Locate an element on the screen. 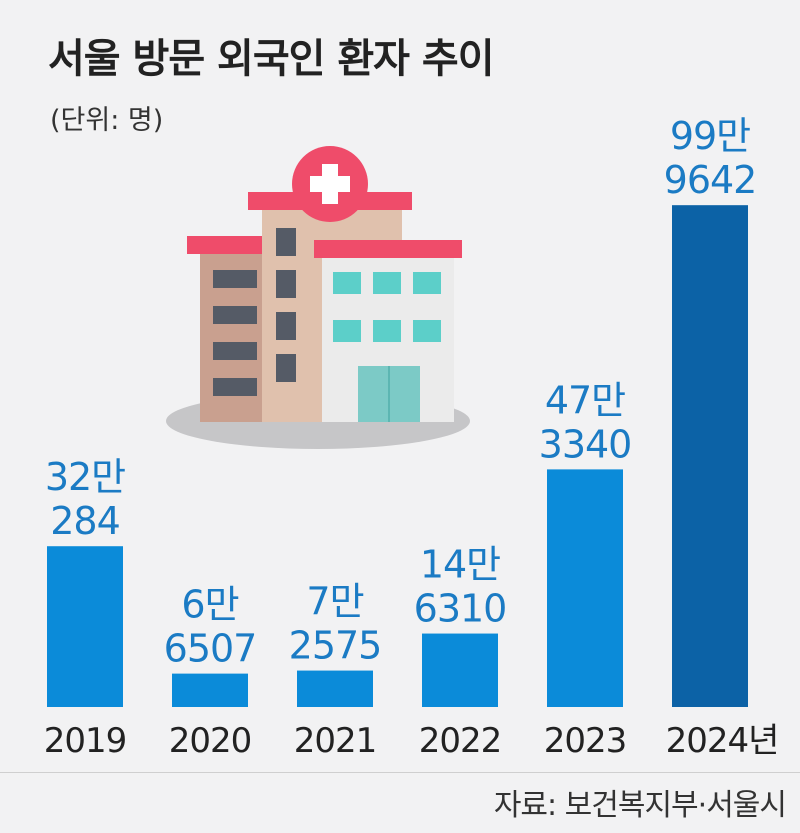 Image resolution: width=800 pixels, height=833 pixels. value-label-2019-1: 32만 is located at coordinates (85, 477).